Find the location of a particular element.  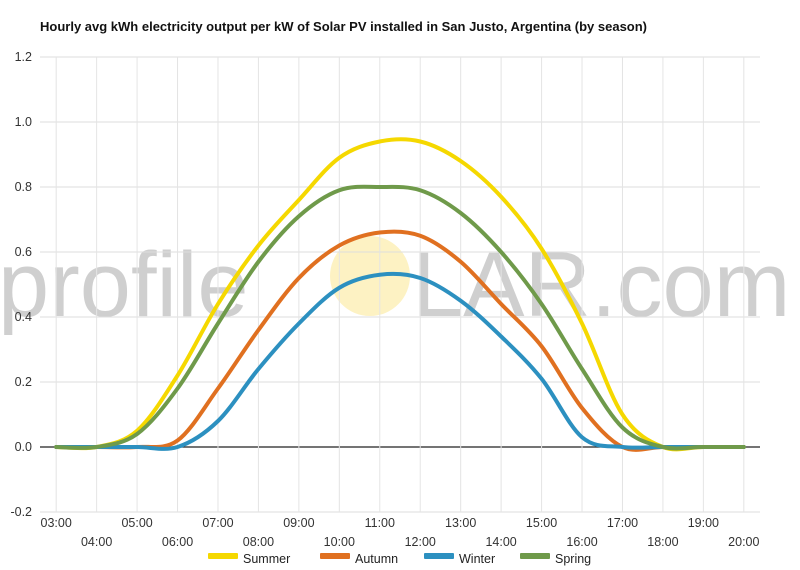

y-tick-label: -0.2 is located at coordinates (21, 512).